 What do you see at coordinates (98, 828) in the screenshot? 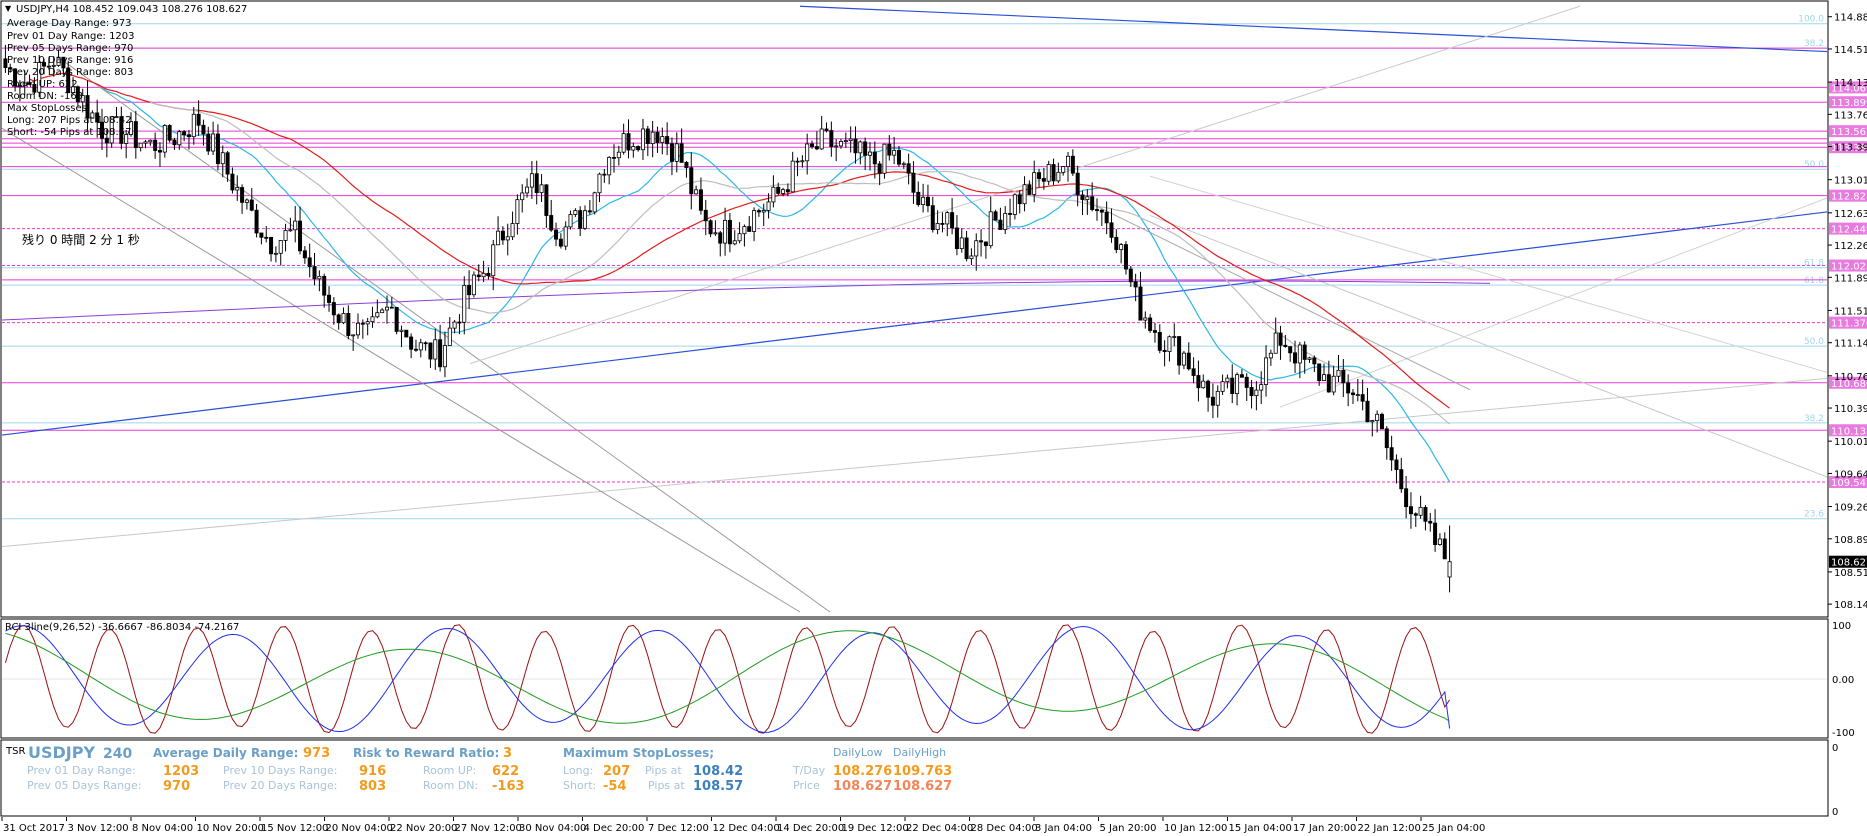
I see `time-tick: 3 Nov 12:00` at bounding box center [98, 828].